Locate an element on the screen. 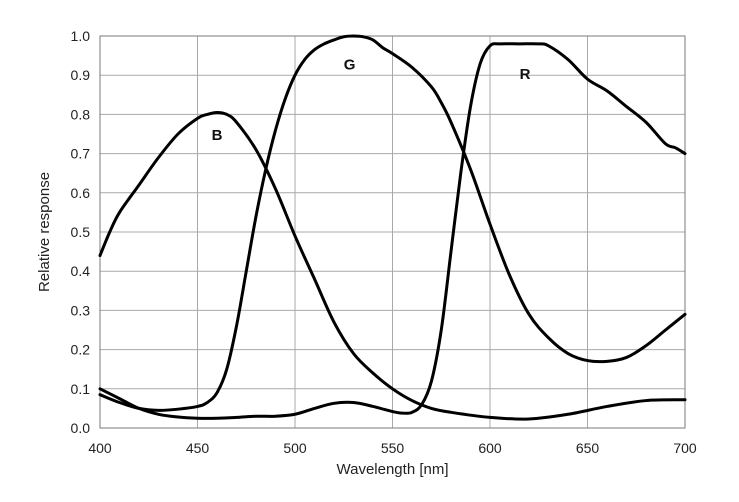 The width and height of the screenshot is (739, 502). series-label-b: B is located at coordinates (217, 135).